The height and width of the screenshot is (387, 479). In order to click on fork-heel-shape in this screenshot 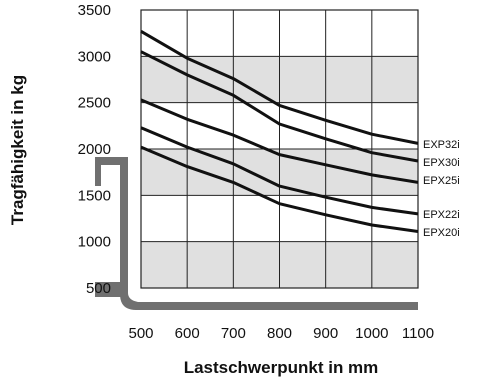, I will do `click(110, 289)`.